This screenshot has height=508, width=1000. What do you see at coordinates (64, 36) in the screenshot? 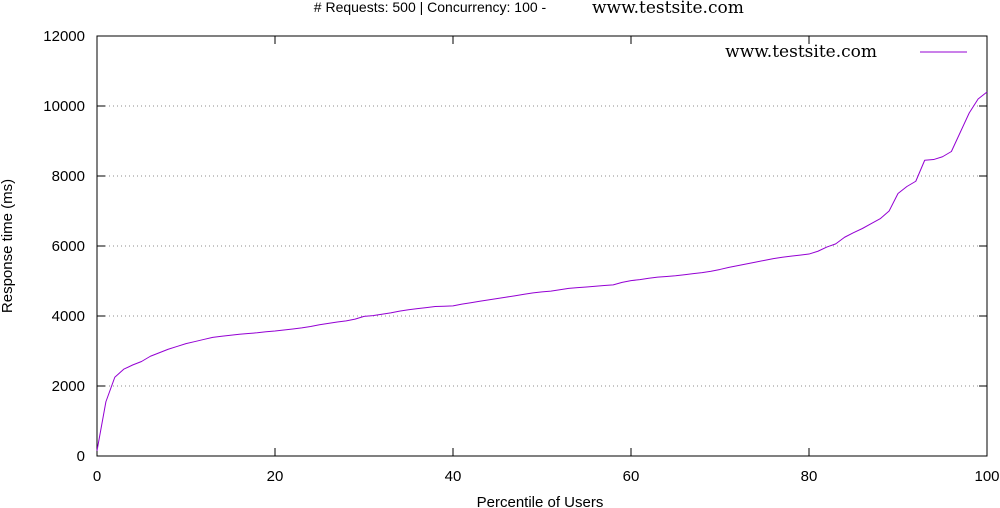
I see `y-tick-label: 12000` at bounding box center [64, 36].